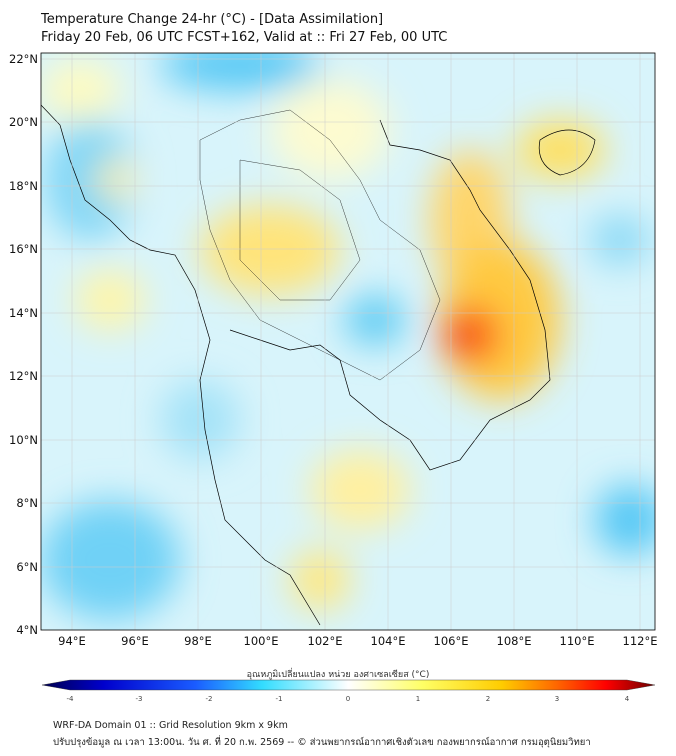  I want to click on colorbar, so click(348, 685).